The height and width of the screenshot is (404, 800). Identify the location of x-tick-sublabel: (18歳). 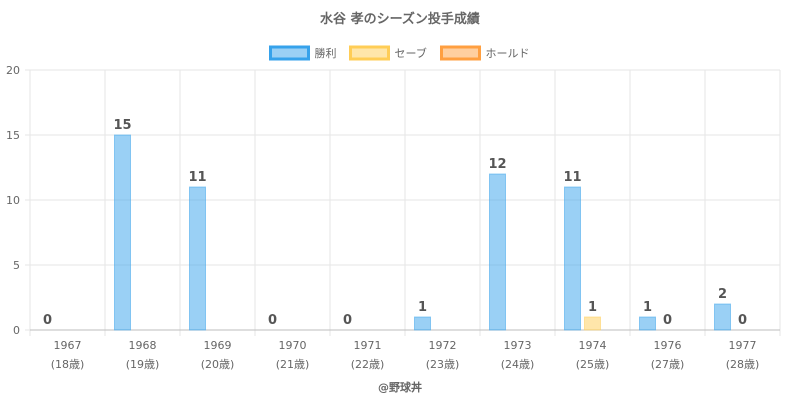
(68, 364).